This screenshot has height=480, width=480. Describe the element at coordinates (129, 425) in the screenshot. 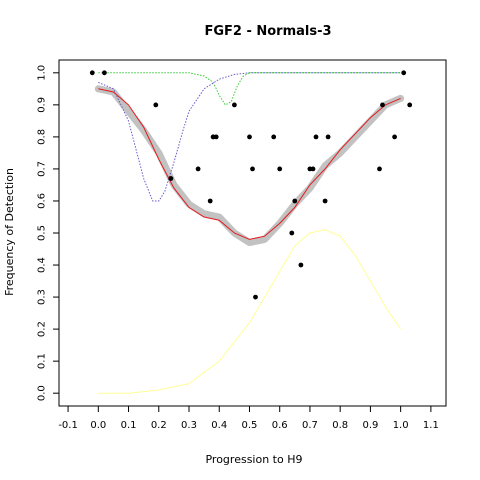

I see `x-tick-label: 0.1` at that location.